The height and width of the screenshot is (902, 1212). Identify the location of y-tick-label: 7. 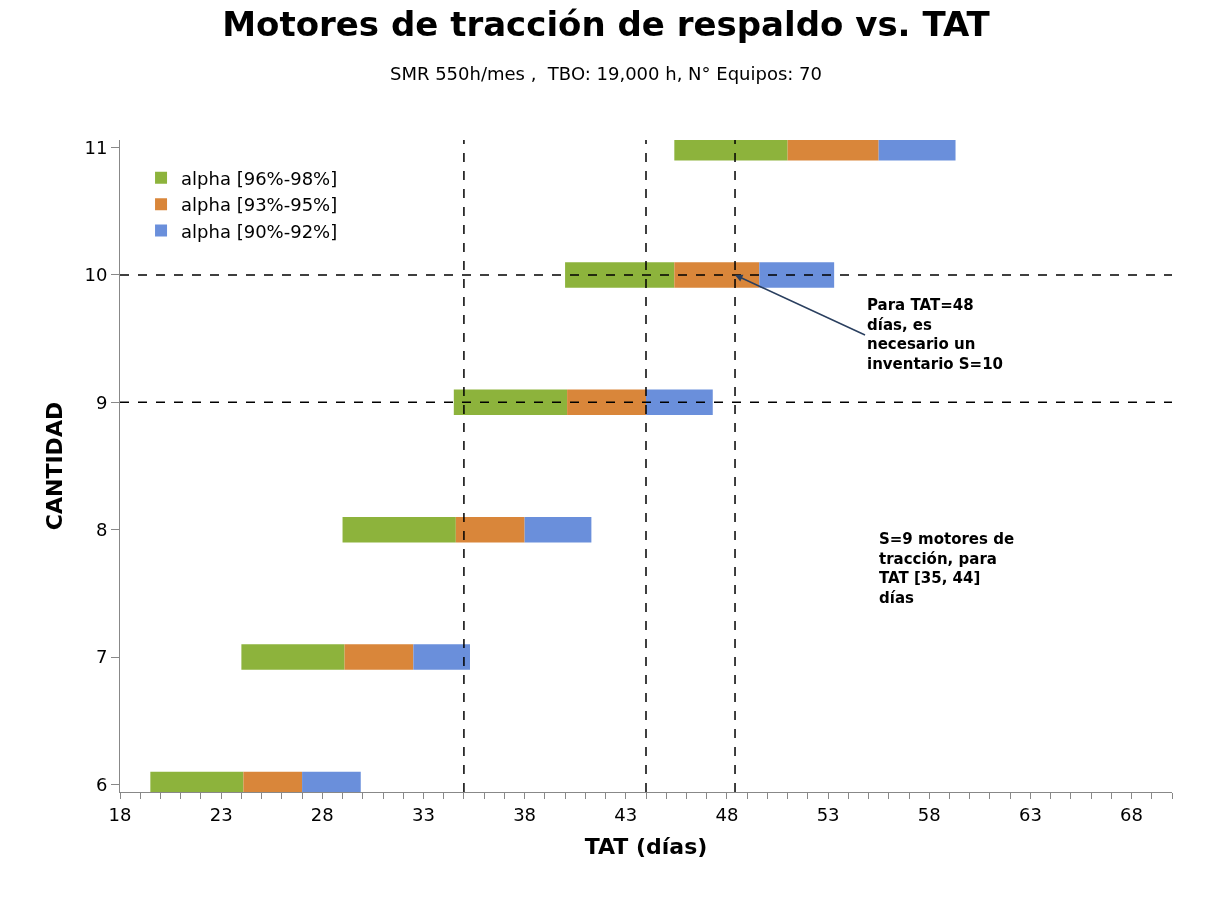
(101, 657).